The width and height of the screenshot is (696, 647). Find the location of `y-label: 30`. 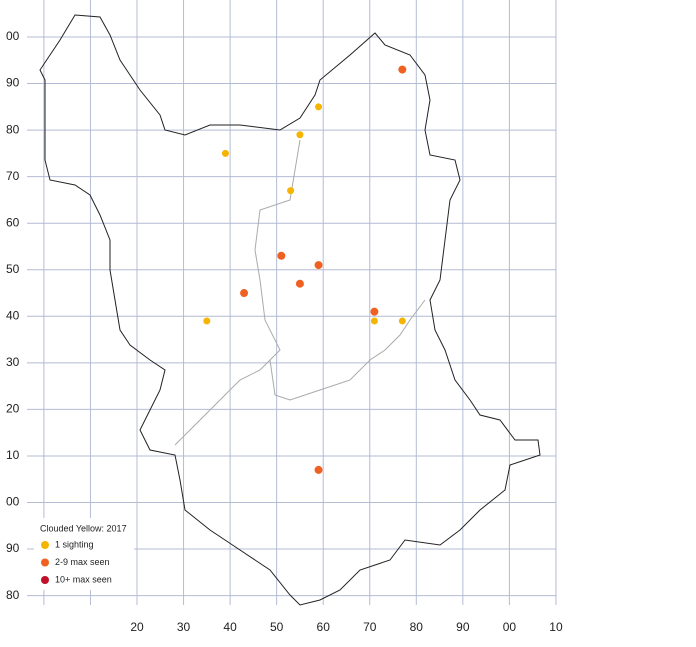

y-label: 30 is located at coordinates (13, 362).